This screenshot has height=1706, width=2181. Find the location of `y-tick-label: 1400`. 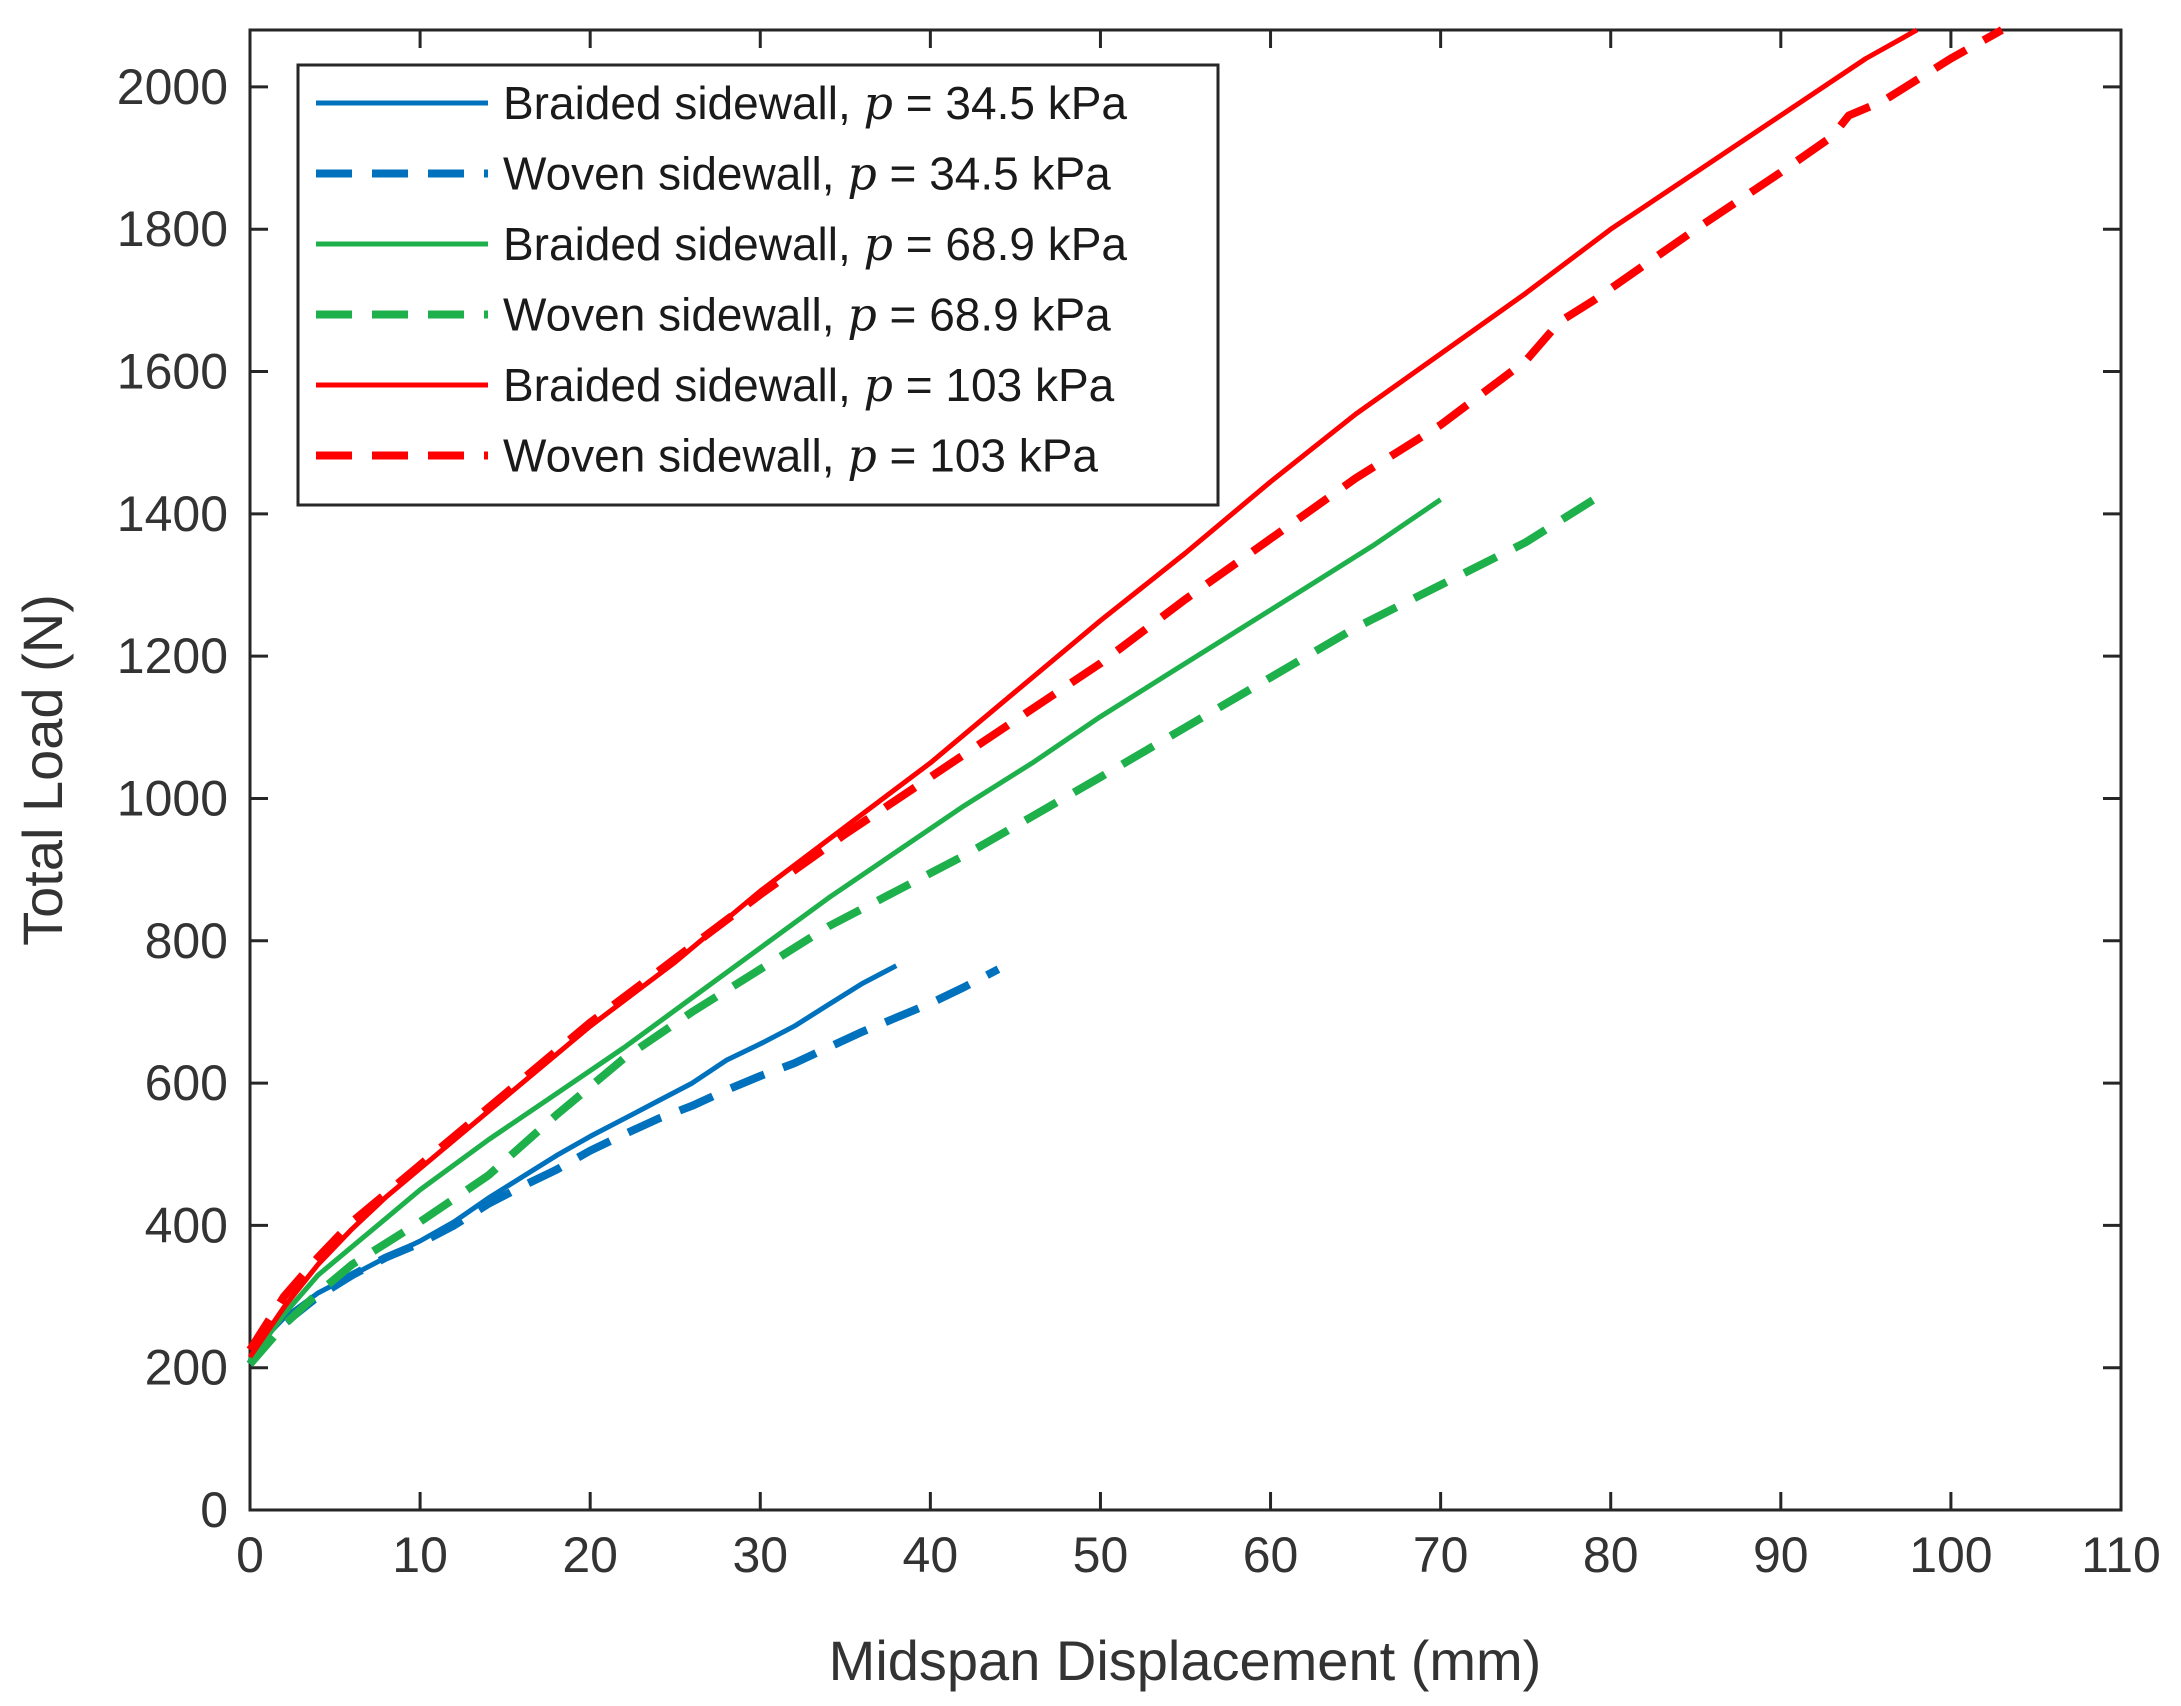

y-tick-label: 1400 is located at coordinates (172, 514).